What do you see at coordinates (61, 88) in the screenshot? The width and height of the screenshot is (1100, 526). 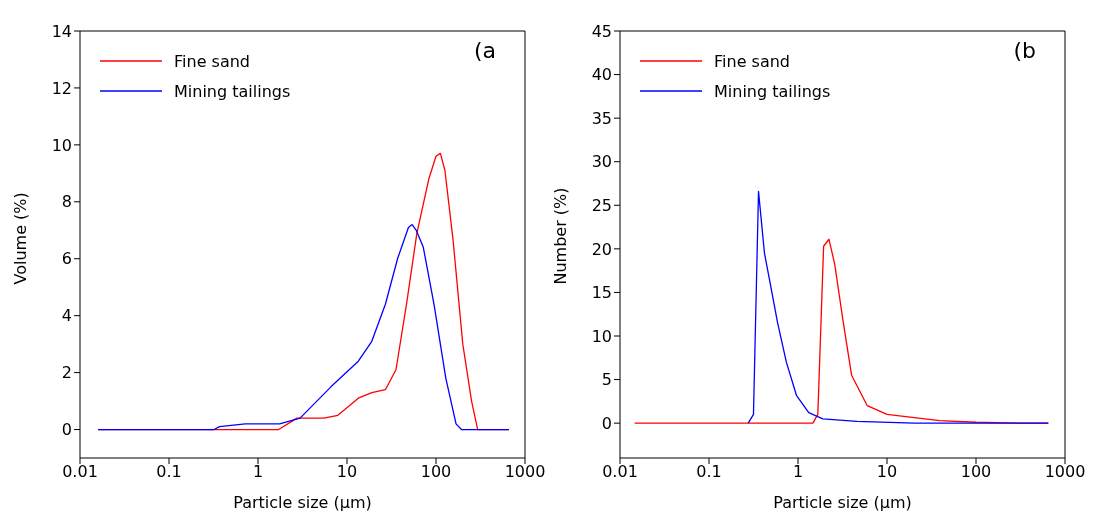 I see `y-tick-label: 12` at bounding box center [61, 88].